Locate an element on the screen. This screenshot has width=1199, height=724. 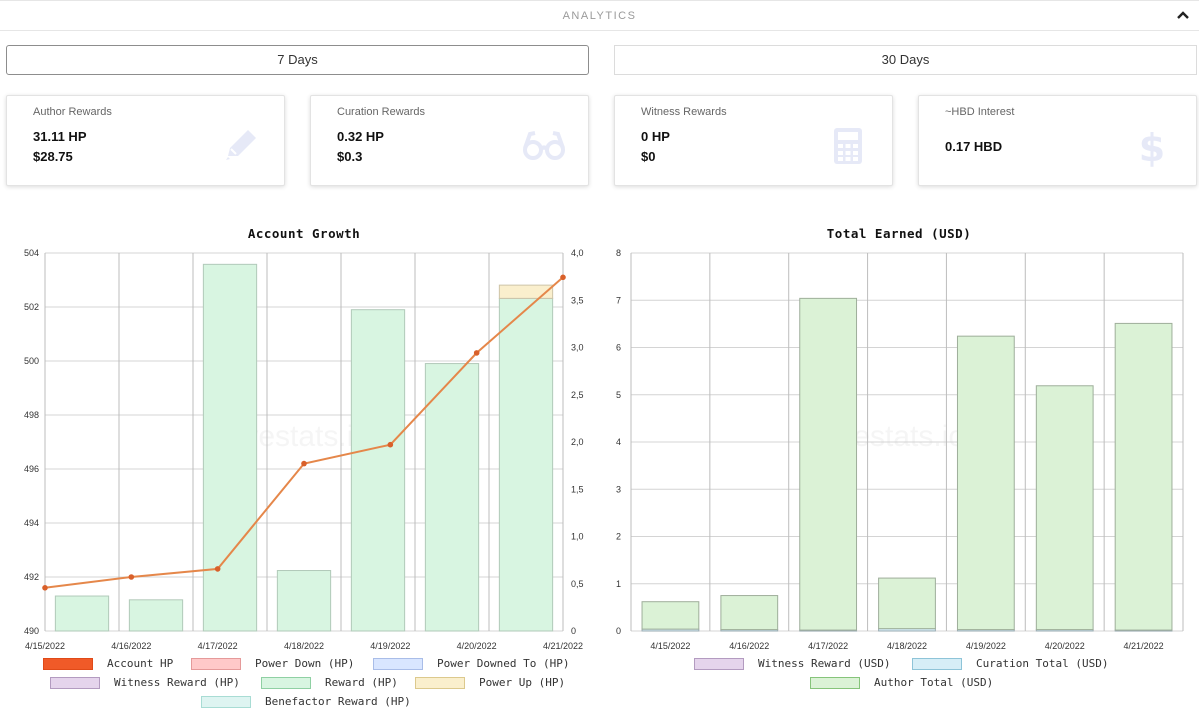
y2-tick-label: 3,0 is located at coordinates (577, 348).